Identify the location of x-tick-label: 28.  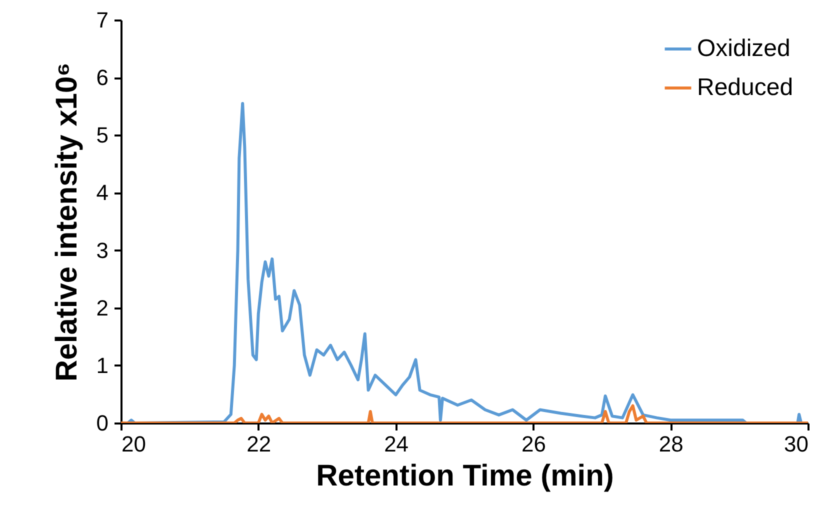
(671, 444).